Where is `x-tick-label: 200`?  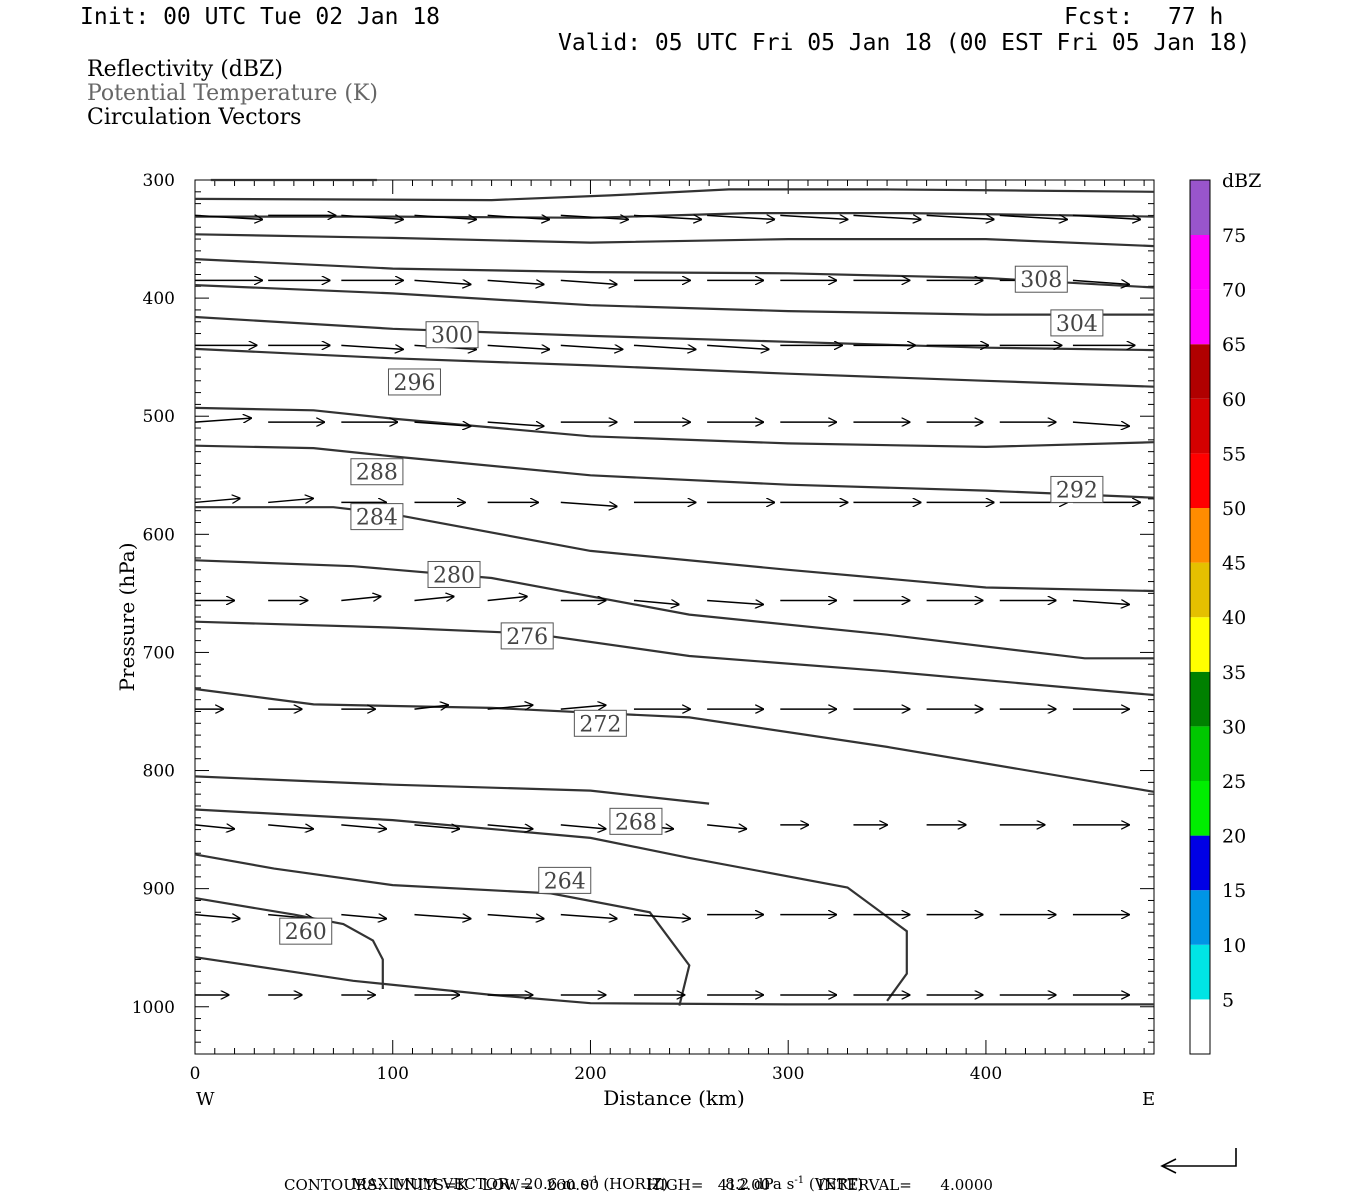
x-tick-label: 200 is located at coordinates (590, 1074).